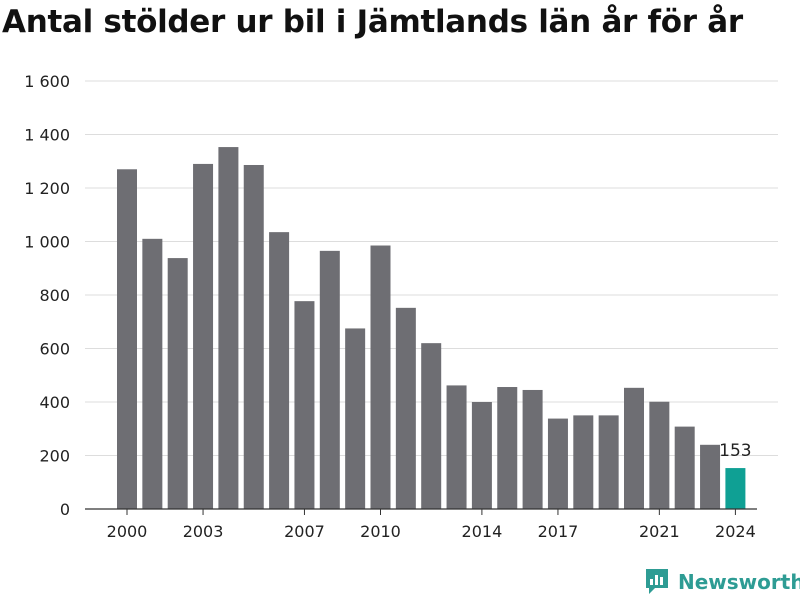  Describe the element at coordinates (657, 581) in the screenshot. I see `newsworthy-logo-icon` at that location.